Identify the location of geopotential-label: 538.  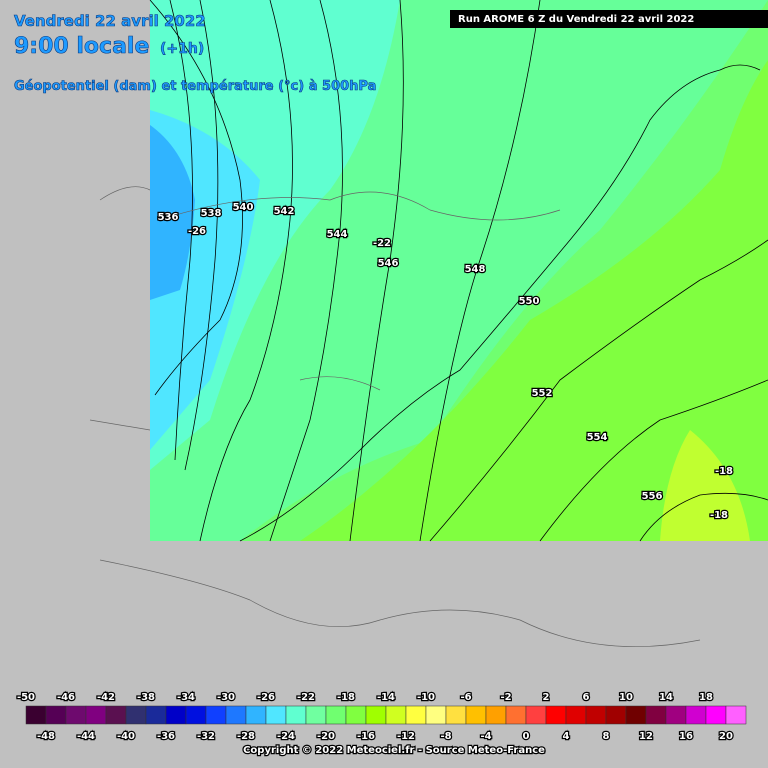
(211, 213).